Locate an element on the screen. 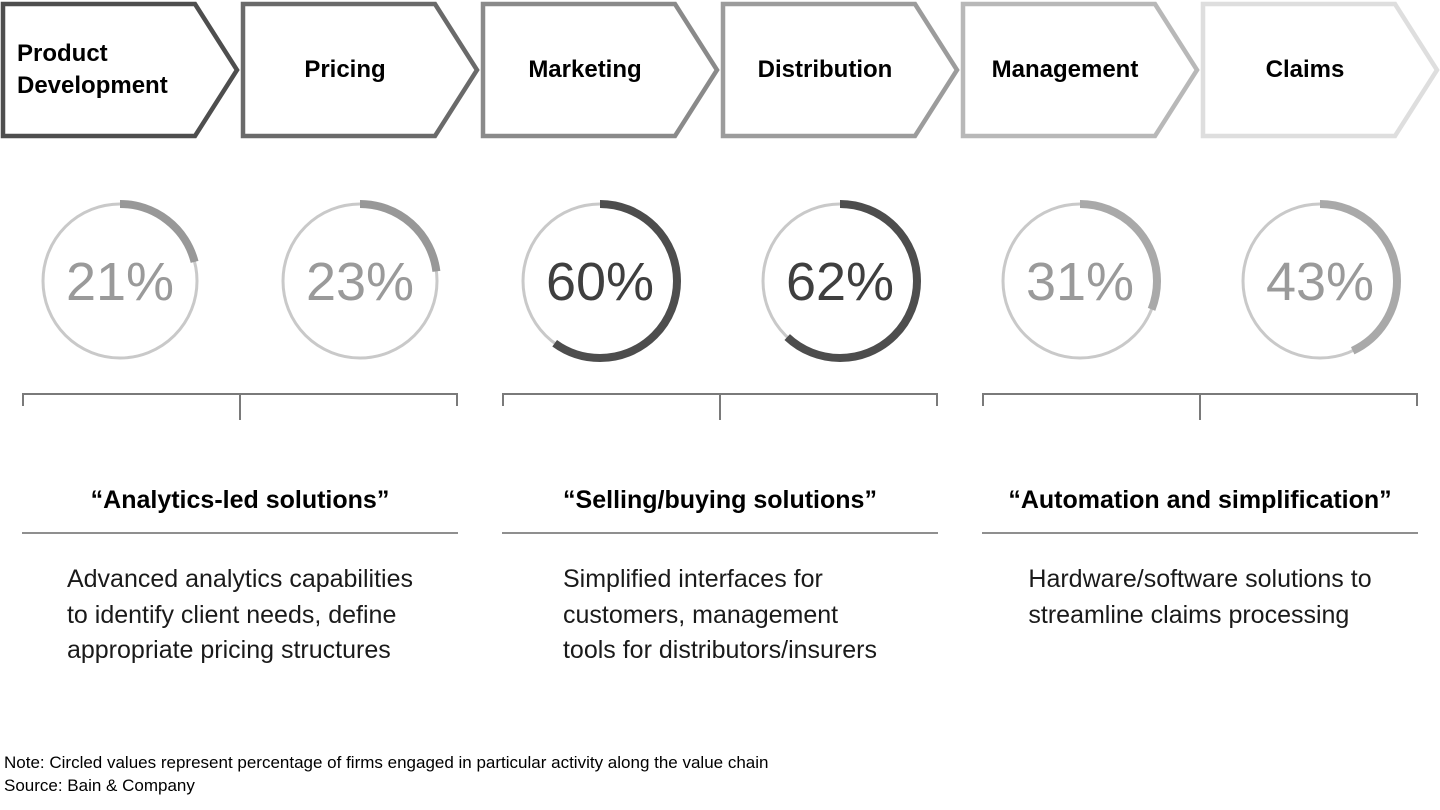 Image resolution: width=1440 pixels, height=810 pixels. gauge-claims: 43% is located at coordinates (1320, 281).